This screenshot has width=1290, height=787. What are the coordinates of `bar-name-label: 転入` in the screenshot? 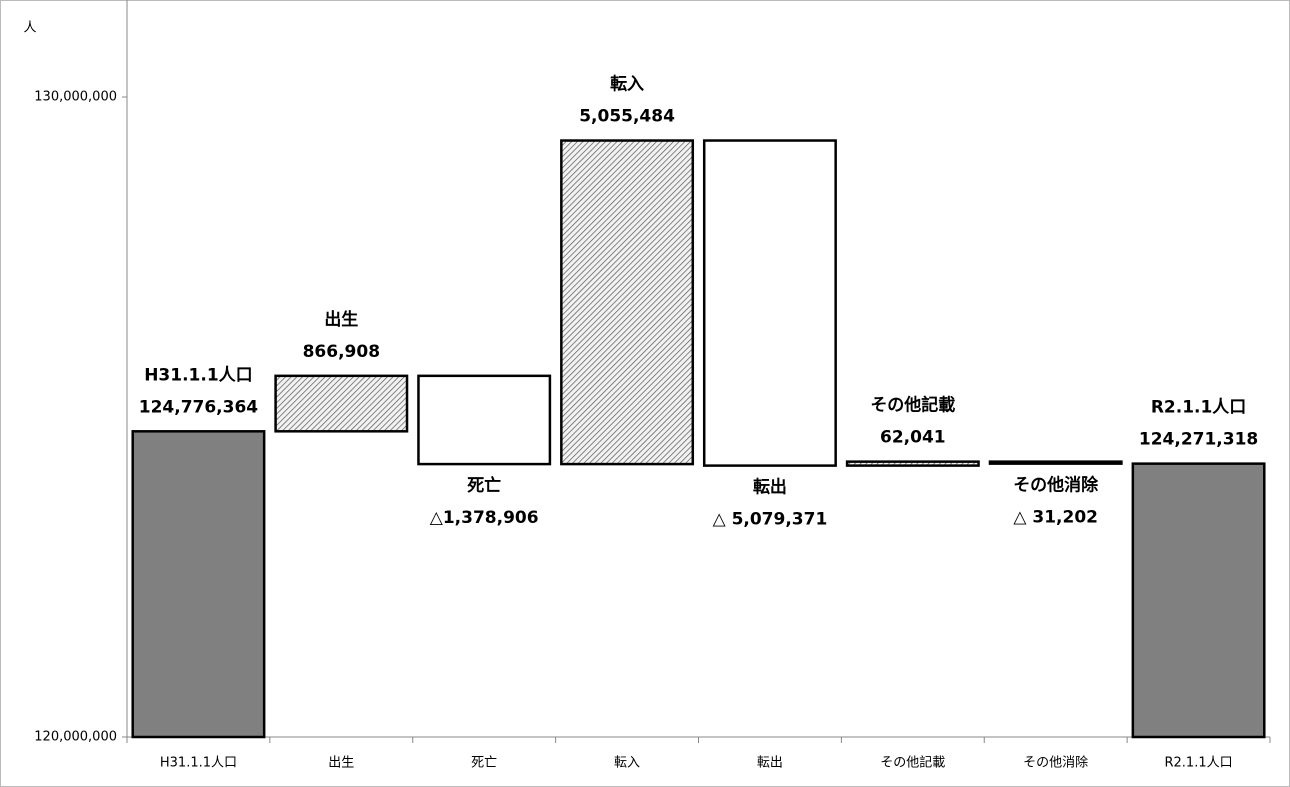 It's located at (627, 84).